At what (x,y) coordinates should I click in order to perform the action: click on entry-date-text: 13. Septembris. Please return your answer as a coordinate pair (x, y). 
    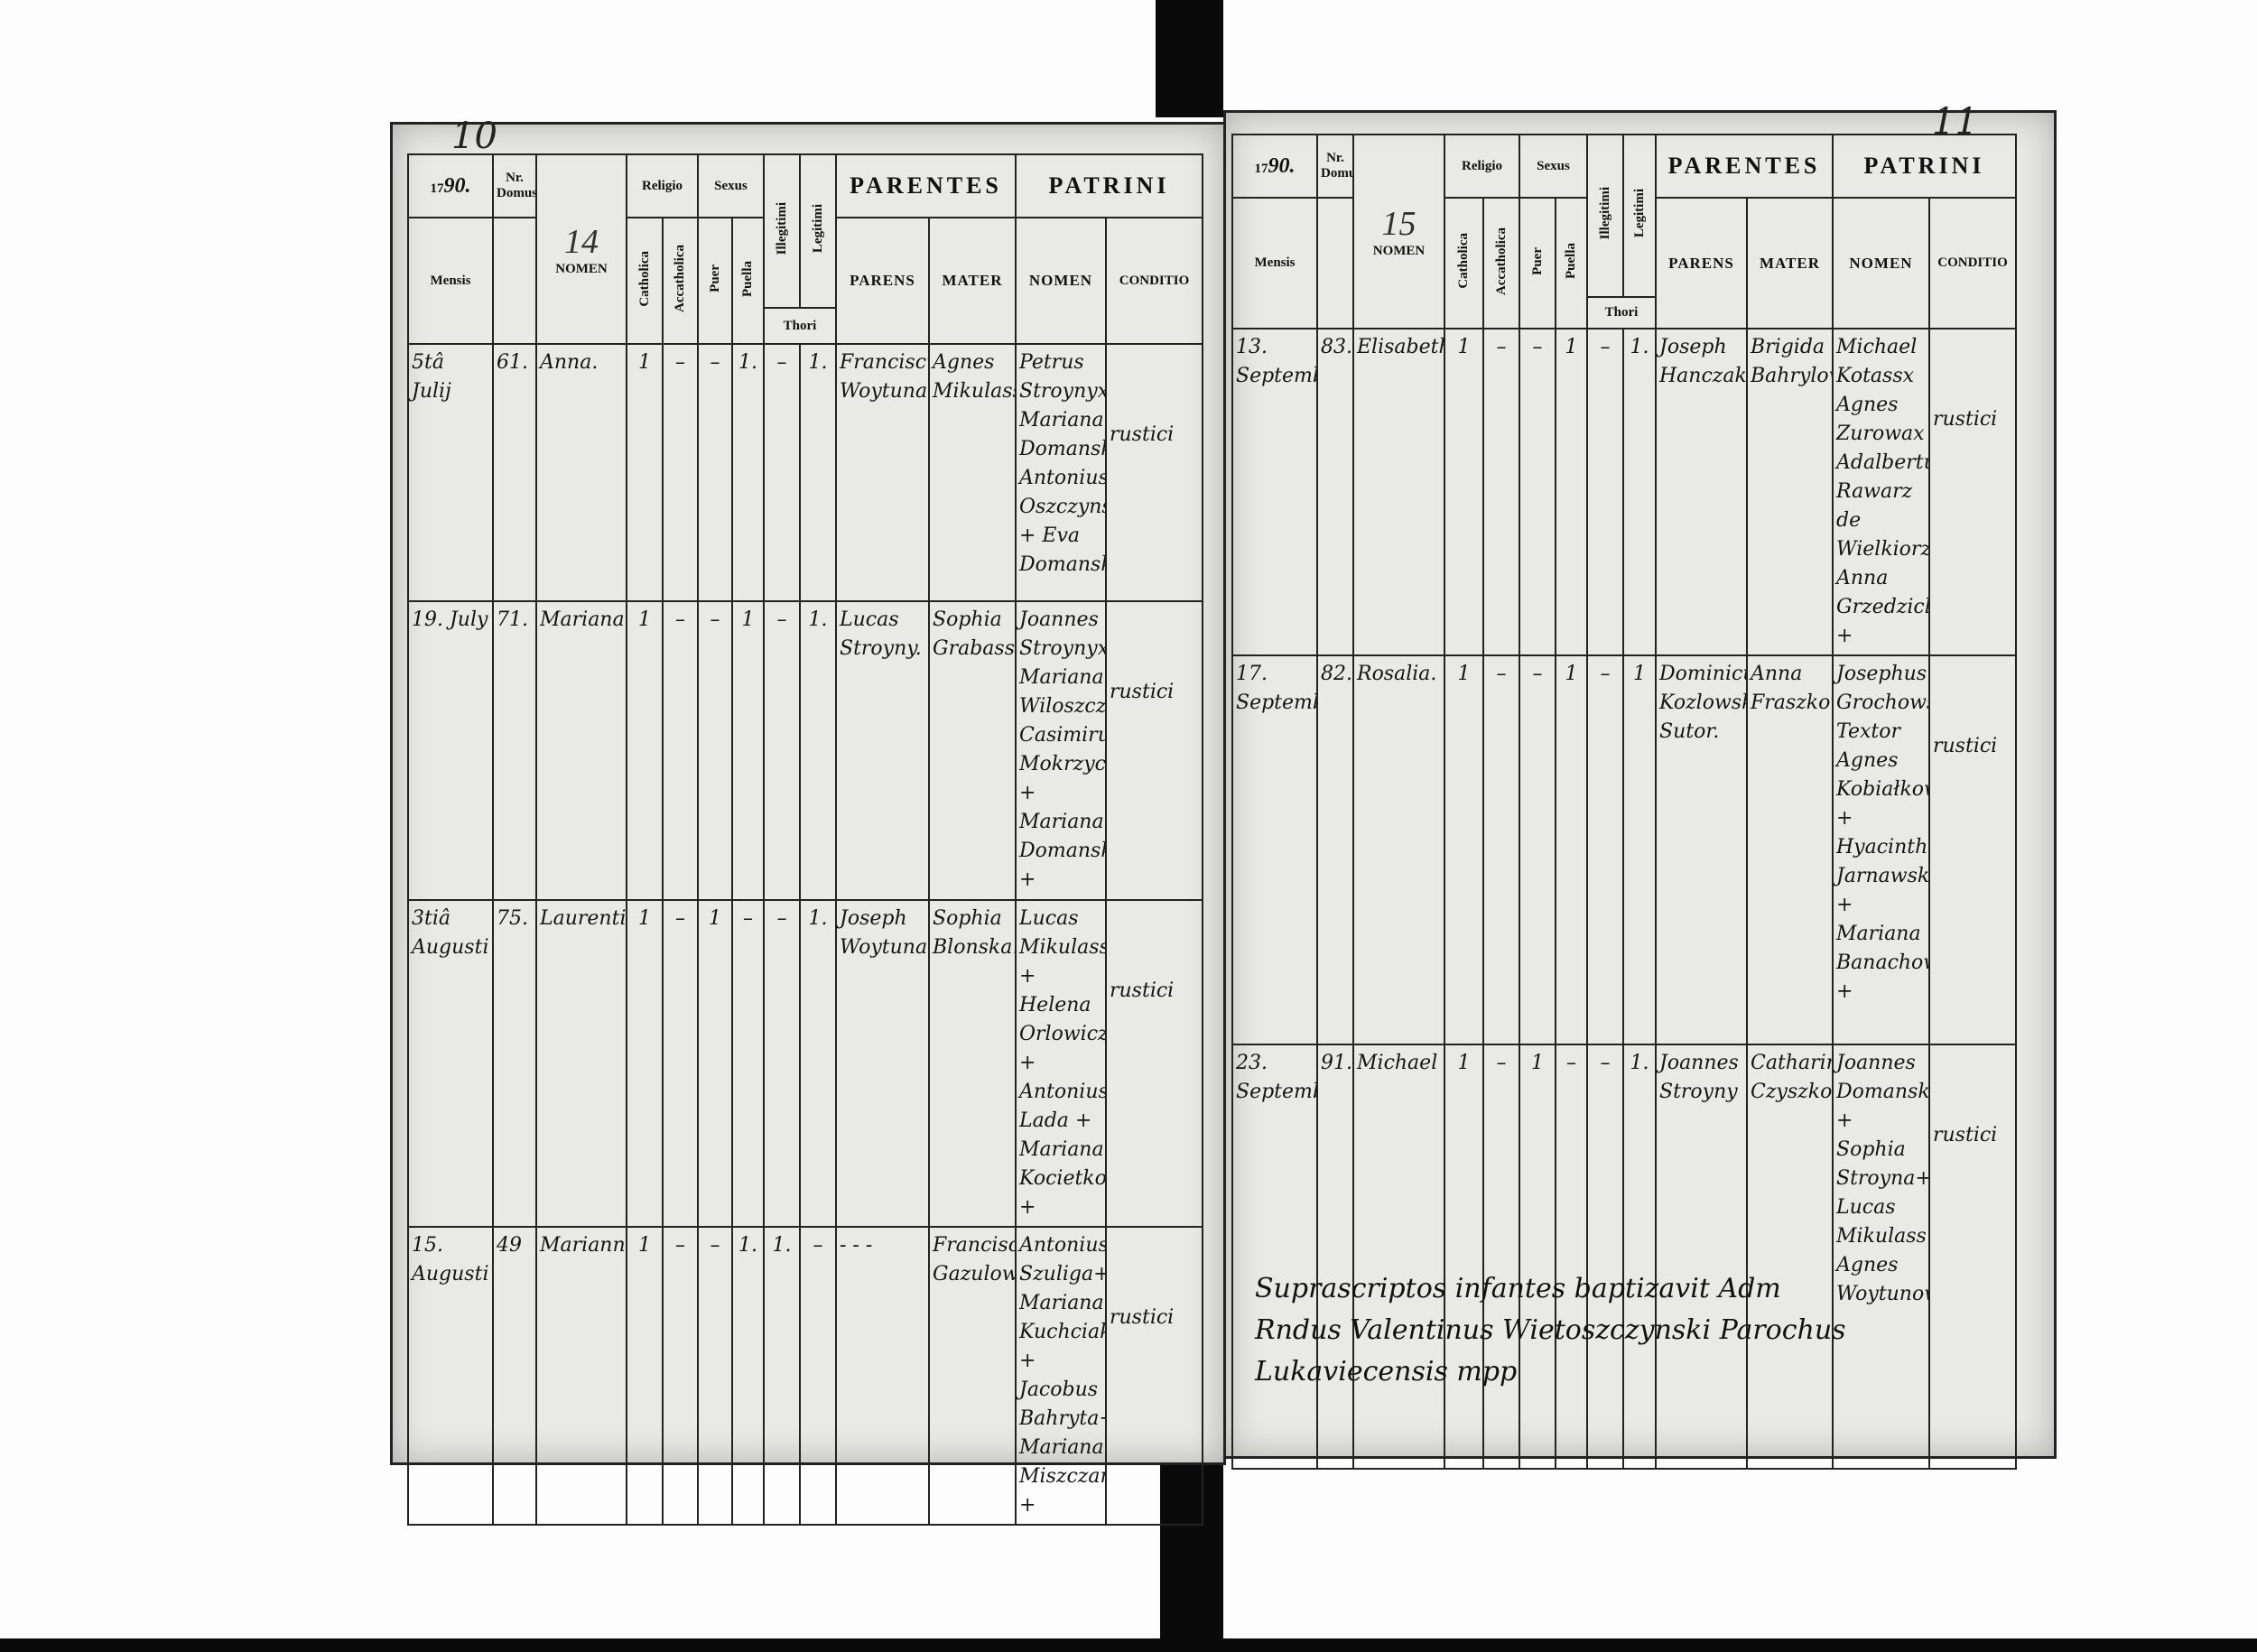
    Looking at the image, I should click on (1276, 361).